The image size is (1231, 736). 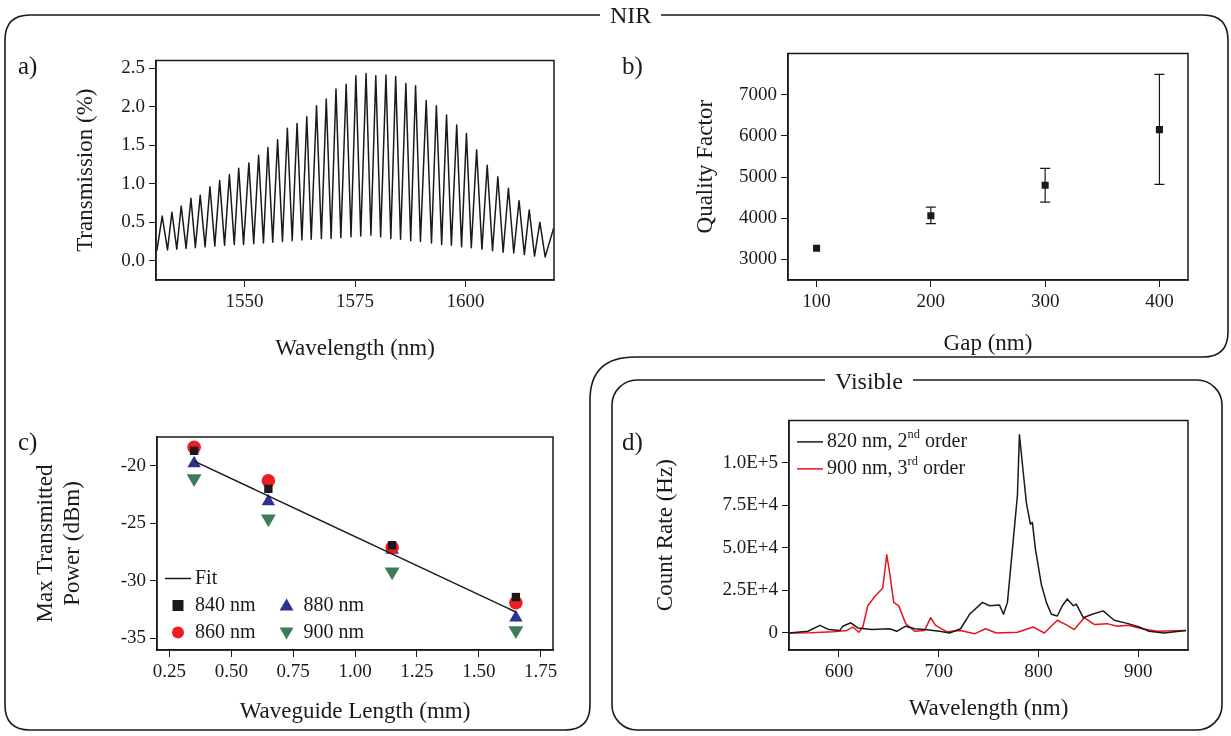 I want to click on x-axis-title: Gap (nm), so click(x=988, y=343).